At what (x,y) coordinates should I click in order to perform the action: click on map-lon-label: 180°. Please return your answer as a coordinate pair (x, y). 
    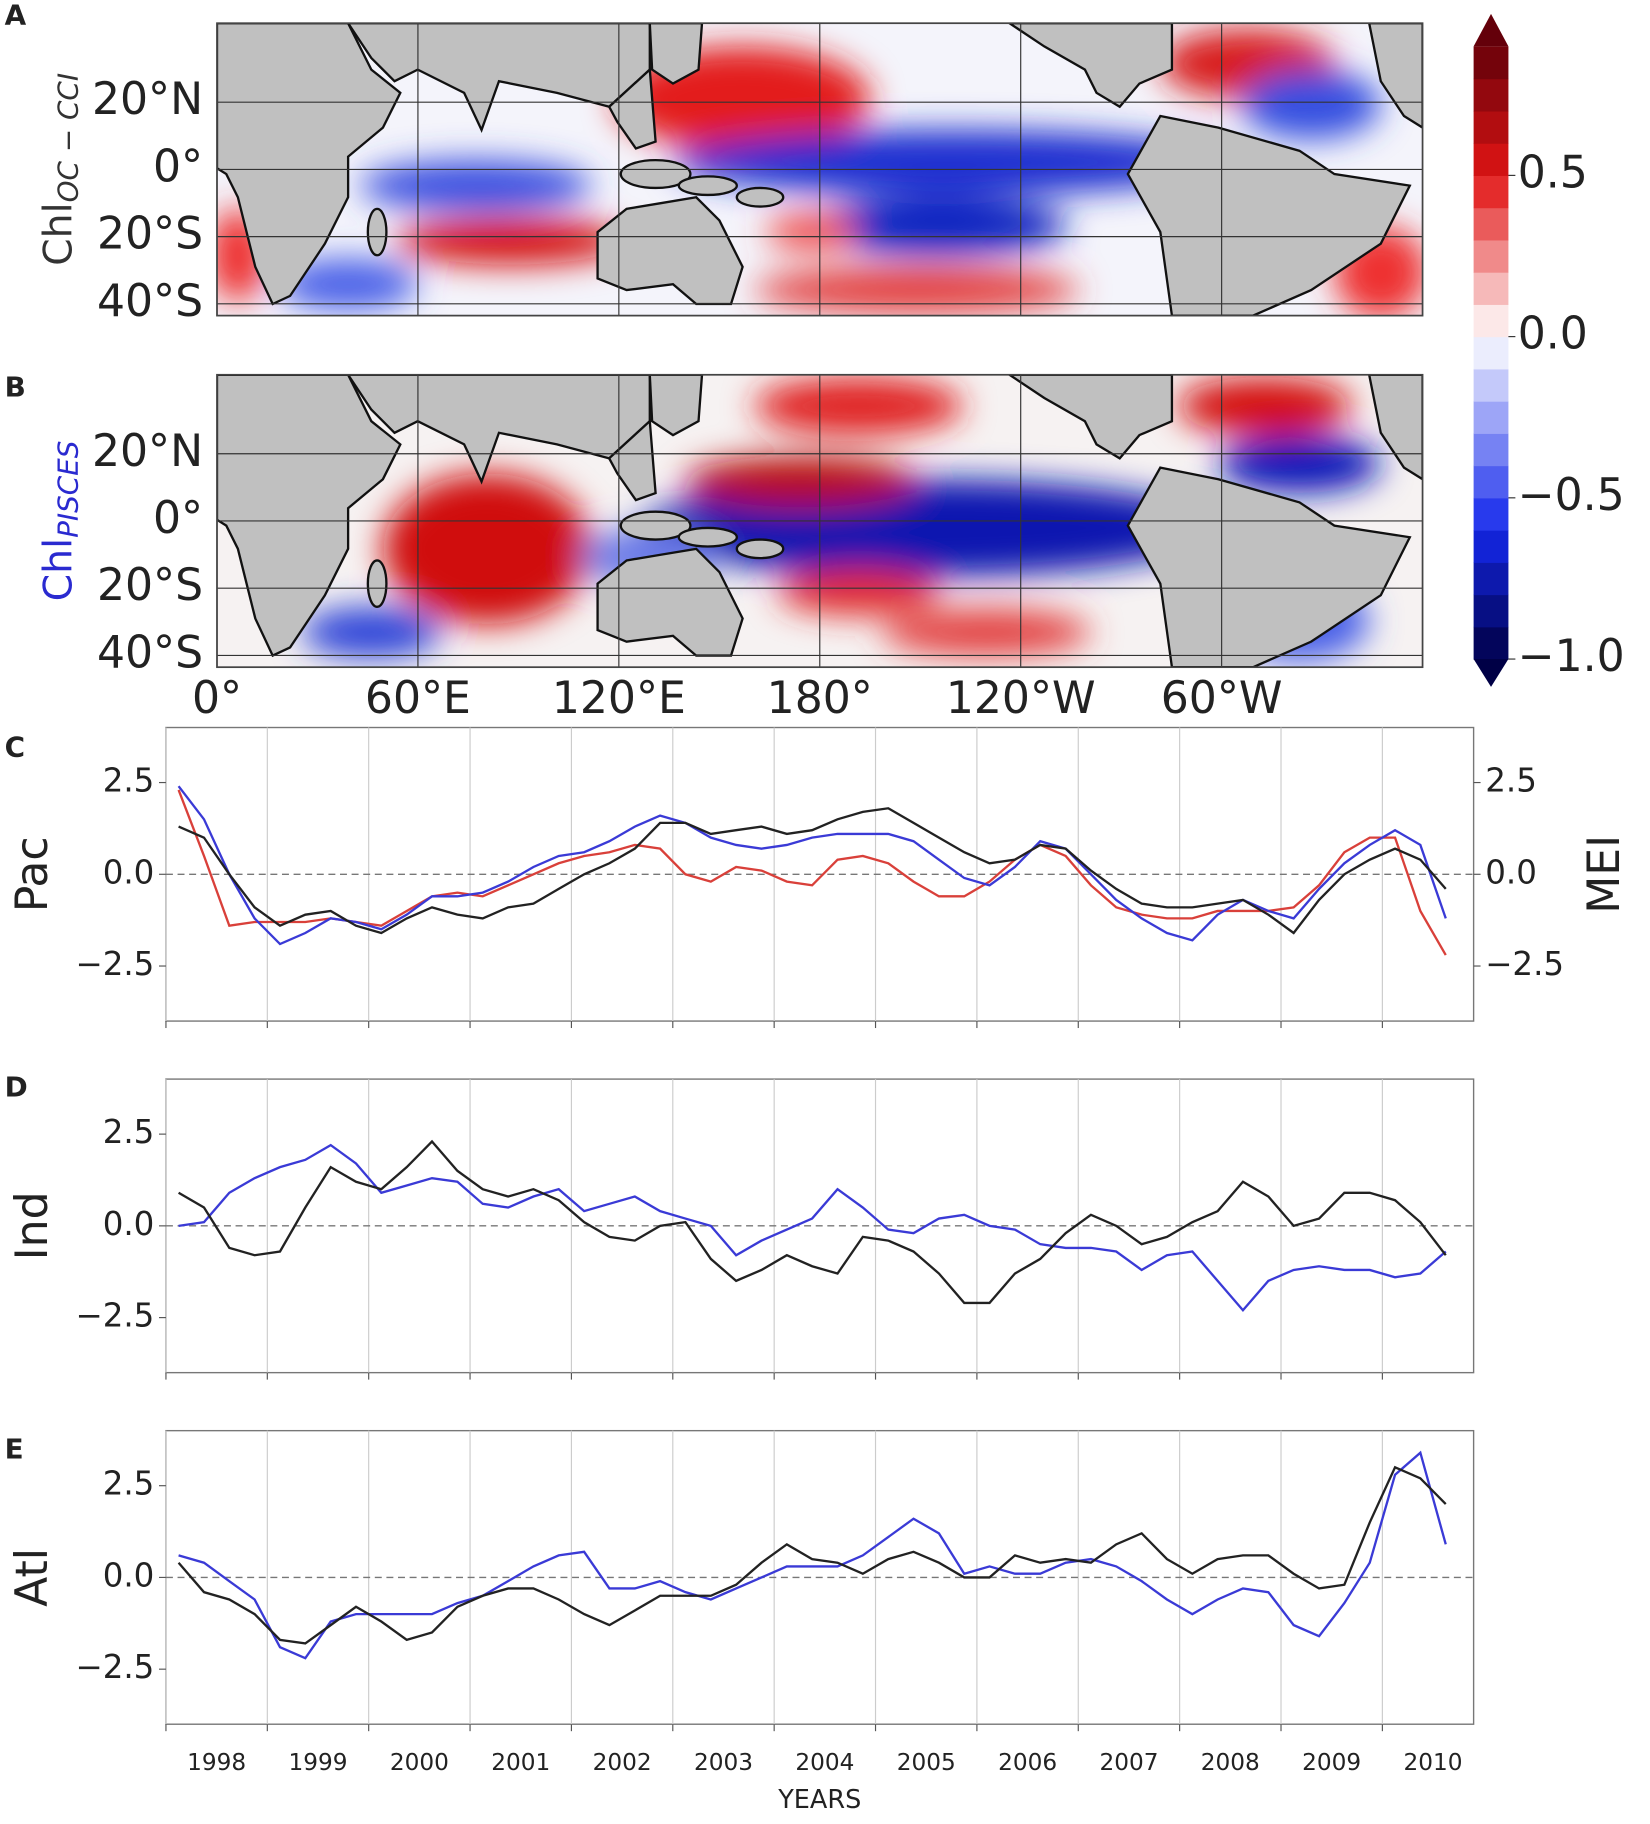
    Looking at the image, I should click on (820, 698).